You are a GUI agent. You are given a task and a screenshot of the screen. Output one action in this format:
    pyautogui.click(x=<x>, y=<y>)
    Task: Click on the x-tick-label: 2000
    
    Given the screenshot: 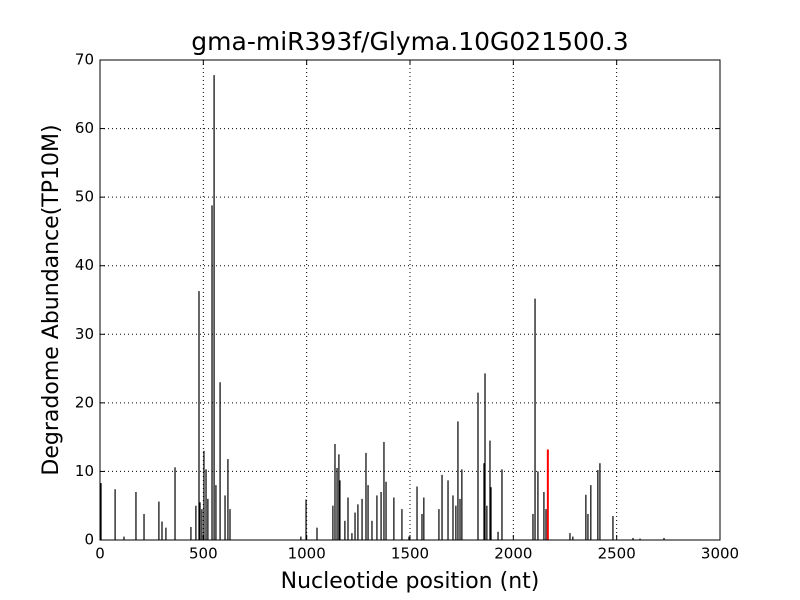 What is the action you would take?
    pyautogui.click(x=513, y=554)
    